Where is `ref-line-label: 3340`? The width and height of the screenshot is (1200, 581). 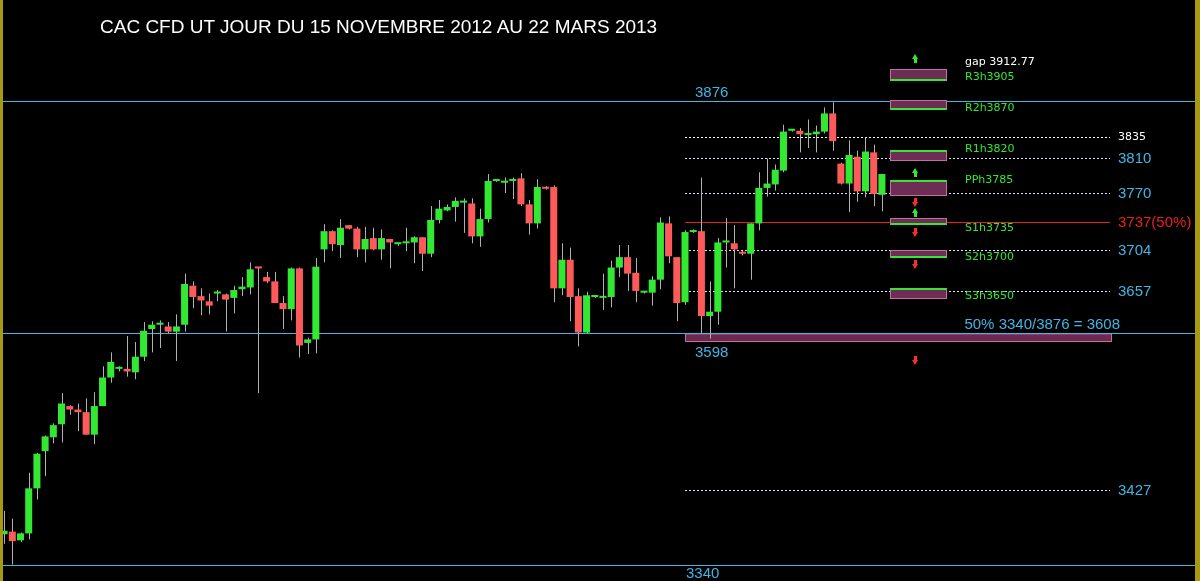 ref-line-label: 3340 is located at coordinates (703, 572).